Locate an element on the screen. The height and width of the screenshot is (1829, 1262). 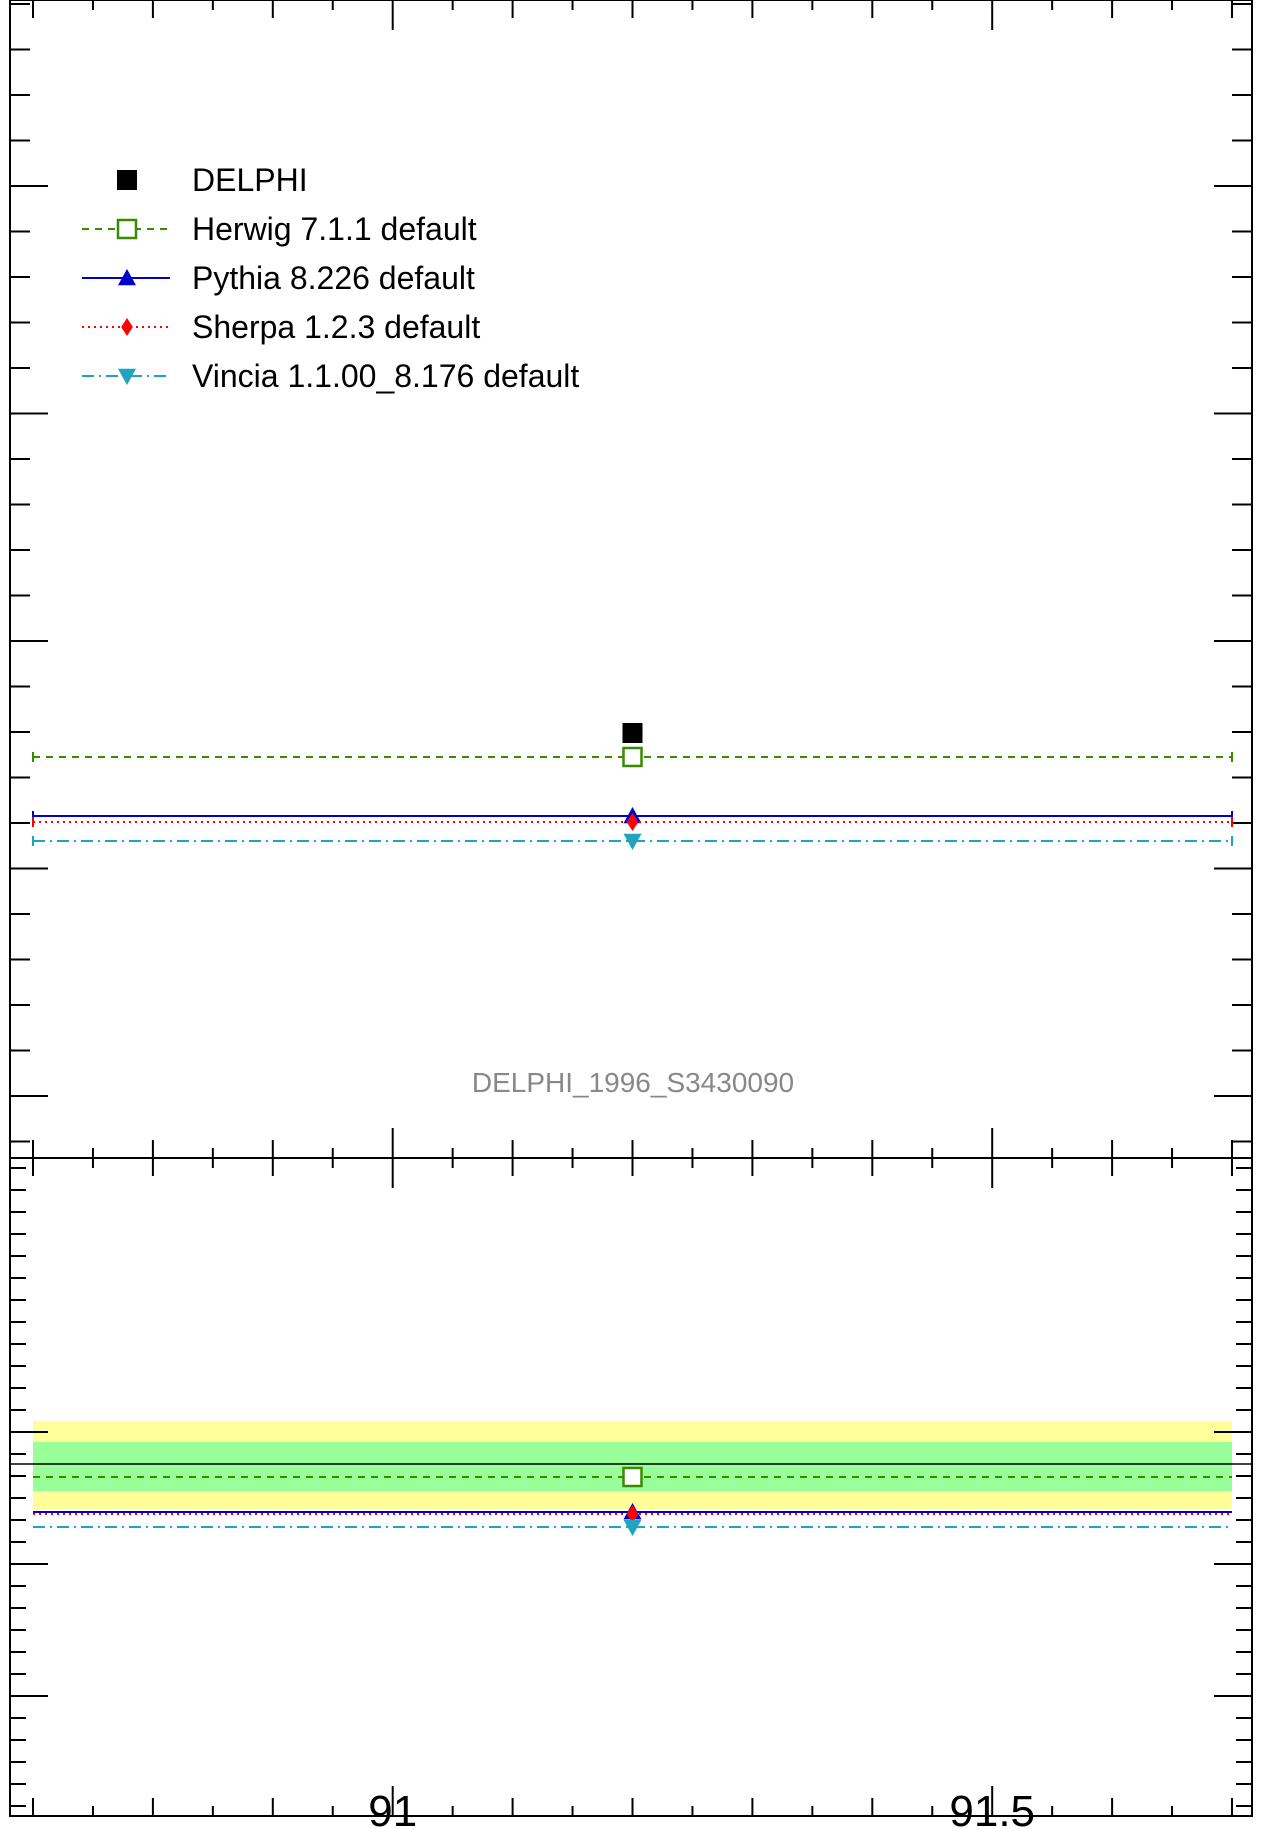
herwig-marker is located at coordinates (632, 757).